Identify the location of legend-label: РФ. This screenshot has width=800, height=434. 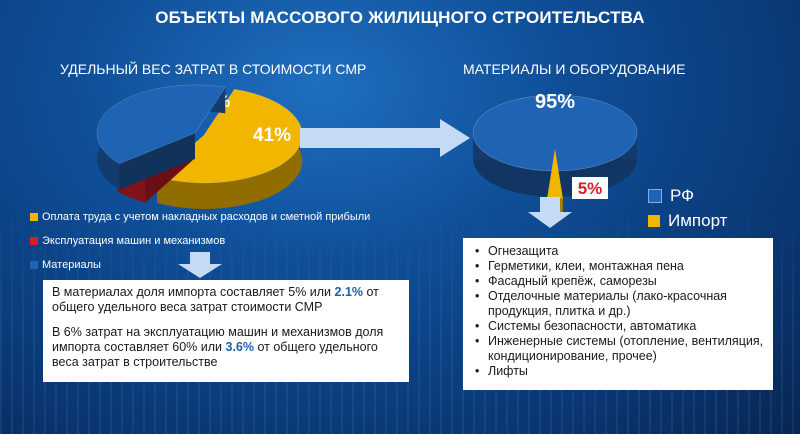
(682, 195).